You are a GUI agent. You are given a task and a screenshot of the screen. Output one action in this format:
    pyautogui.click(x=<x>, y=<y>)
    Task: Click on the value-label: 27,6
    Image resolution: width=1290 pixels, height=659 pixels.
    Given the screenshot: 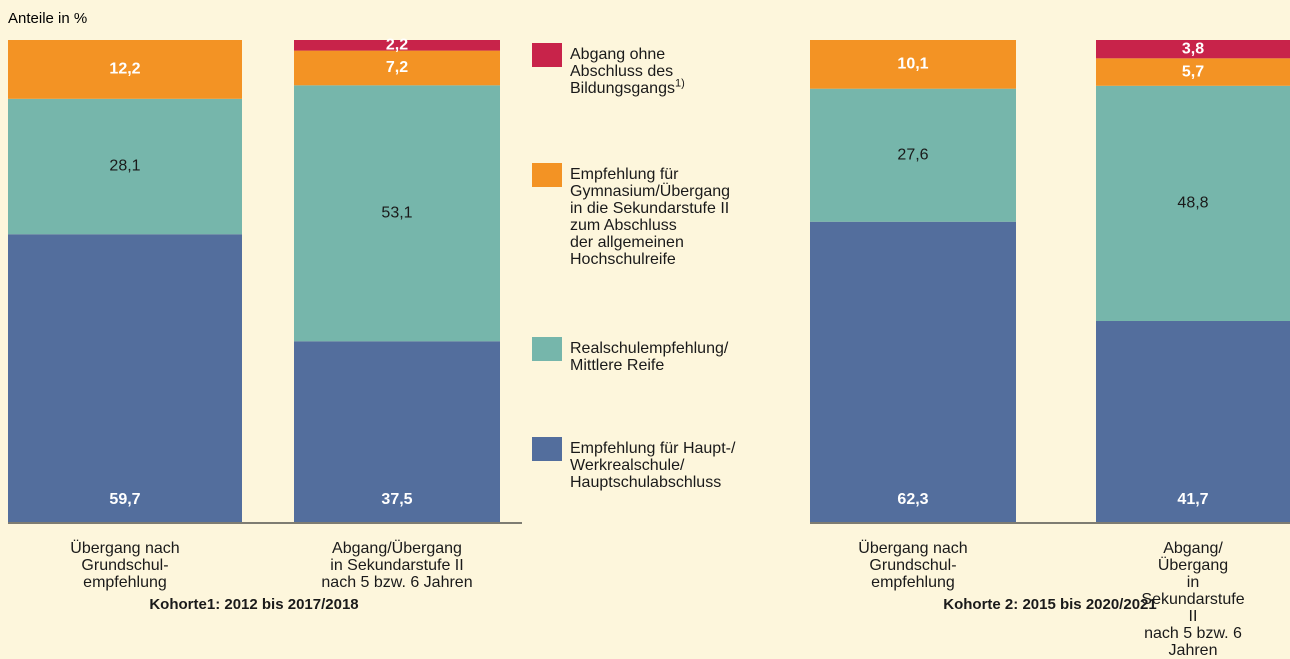 What is the action you would take?
    pyautogui.click(x=912, y=154)
    